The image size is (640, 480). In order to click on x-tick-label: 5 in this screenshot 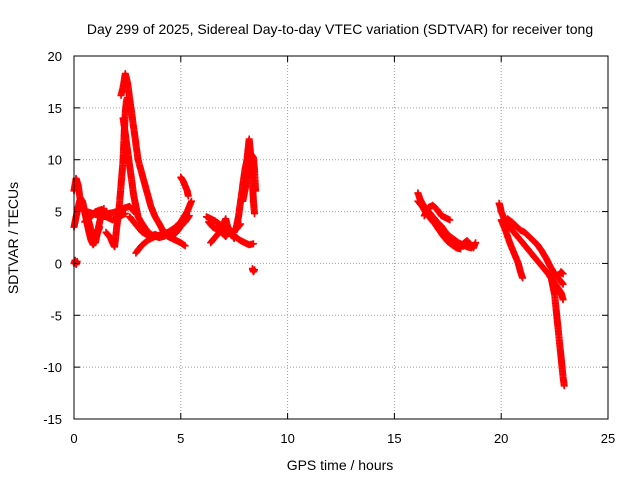, I will do `click(180, 438)`.